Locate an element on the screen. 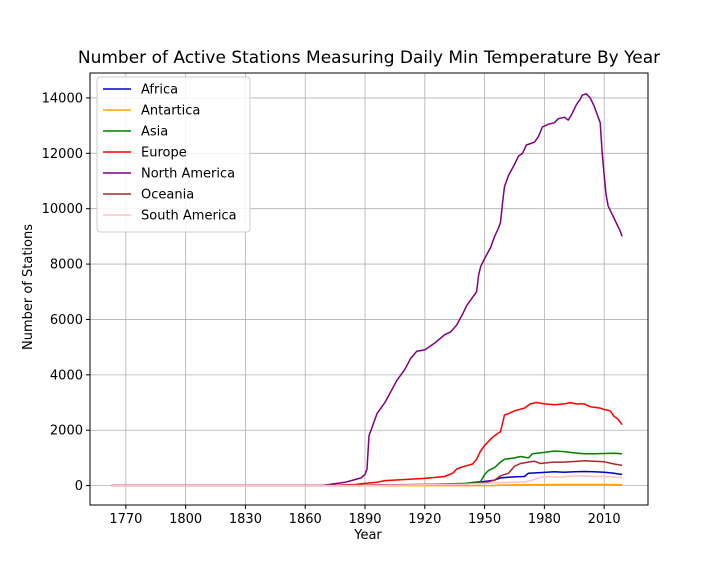 The height and width of the screenshot is (576, 720). x-tick-label: 2010 is located at coordinates (604, 519).